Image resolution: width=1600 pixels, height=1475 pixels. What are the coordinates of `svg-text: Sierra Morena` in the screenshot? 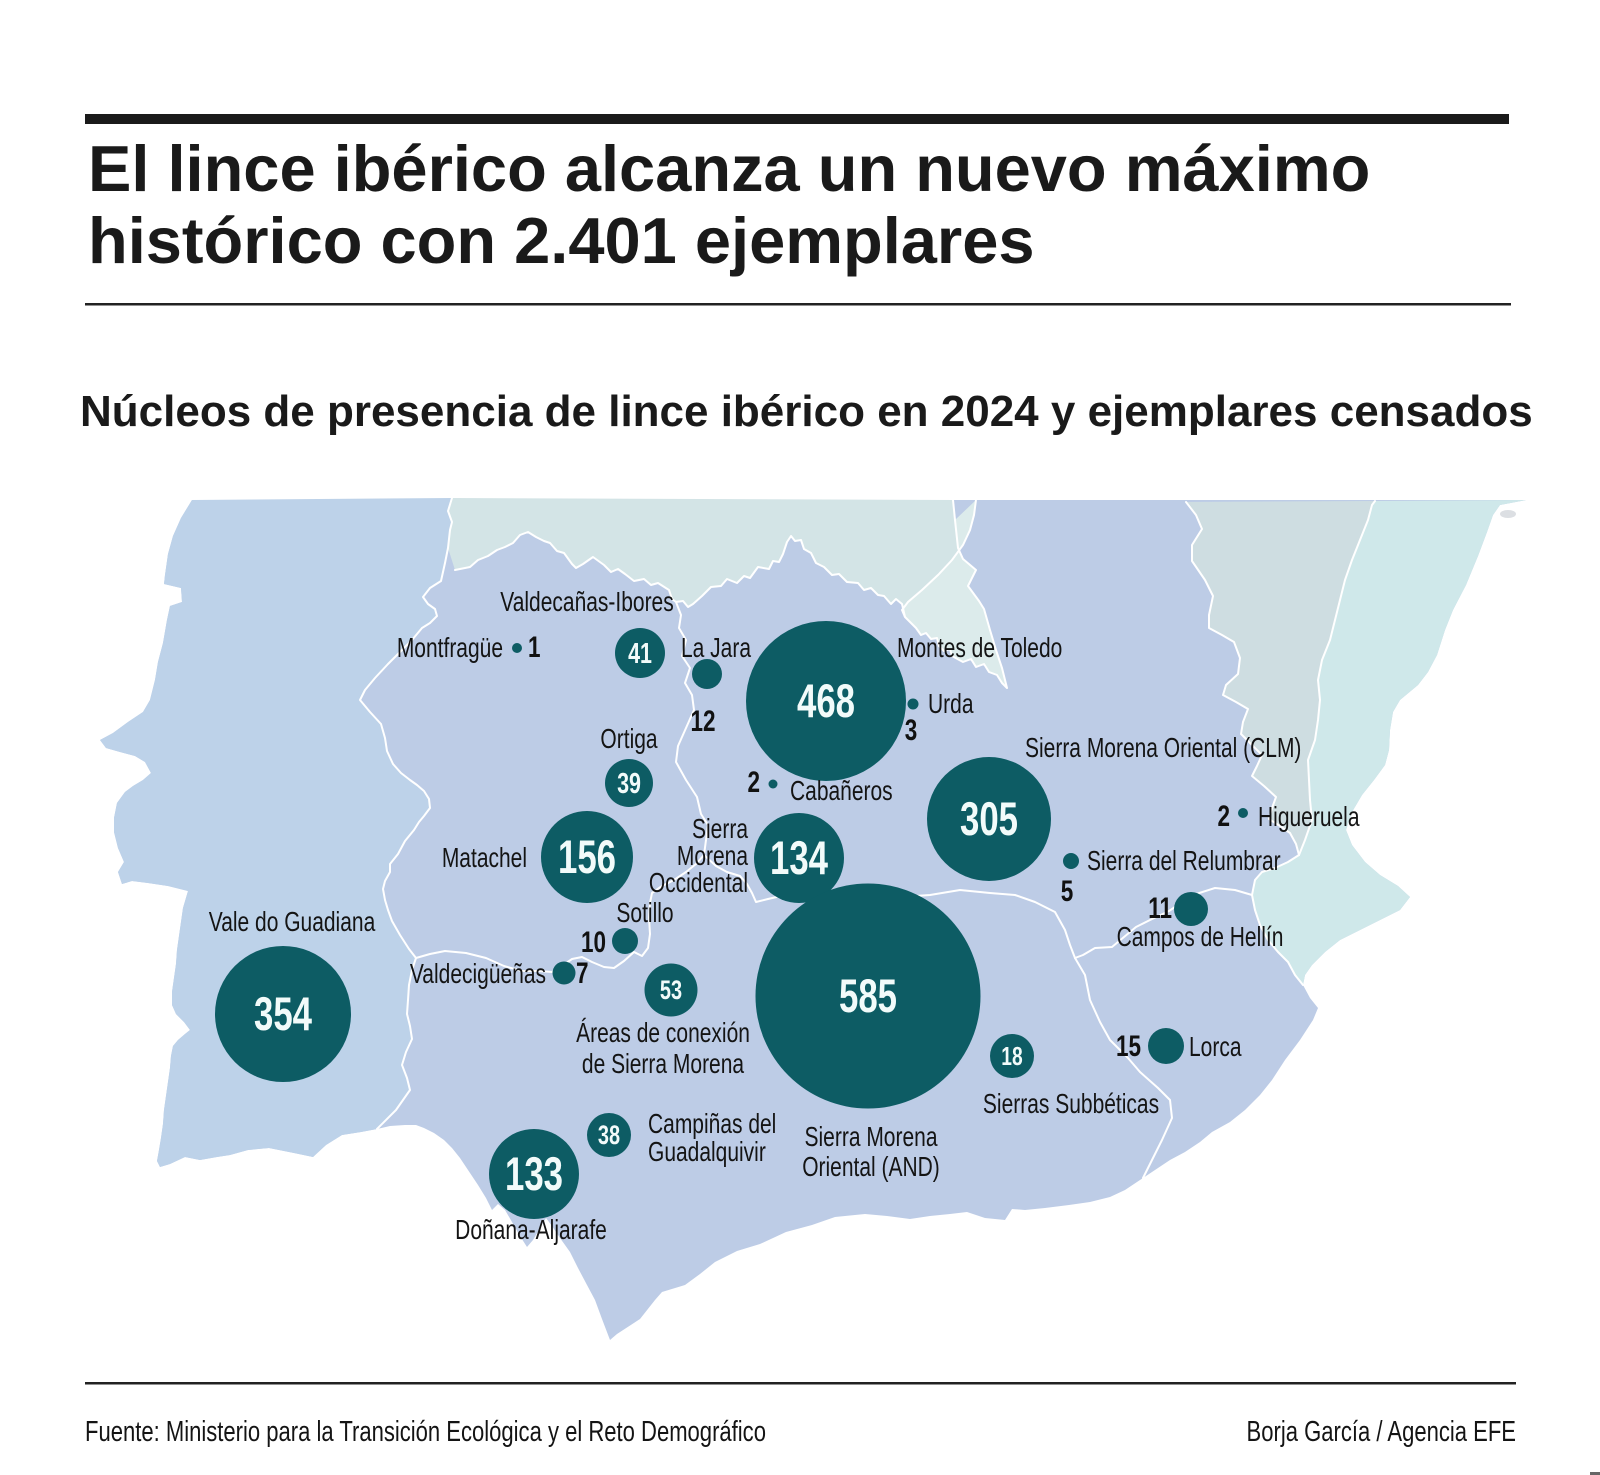 It's located at (871, 1137).